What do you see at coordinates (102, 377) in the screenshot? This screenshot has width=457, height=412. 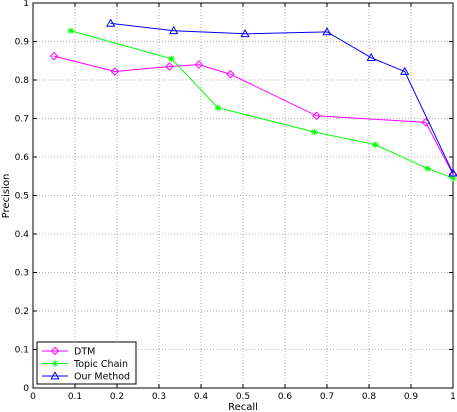 I see `legend-label-2: Our Method` at bounding box center [102, 377].